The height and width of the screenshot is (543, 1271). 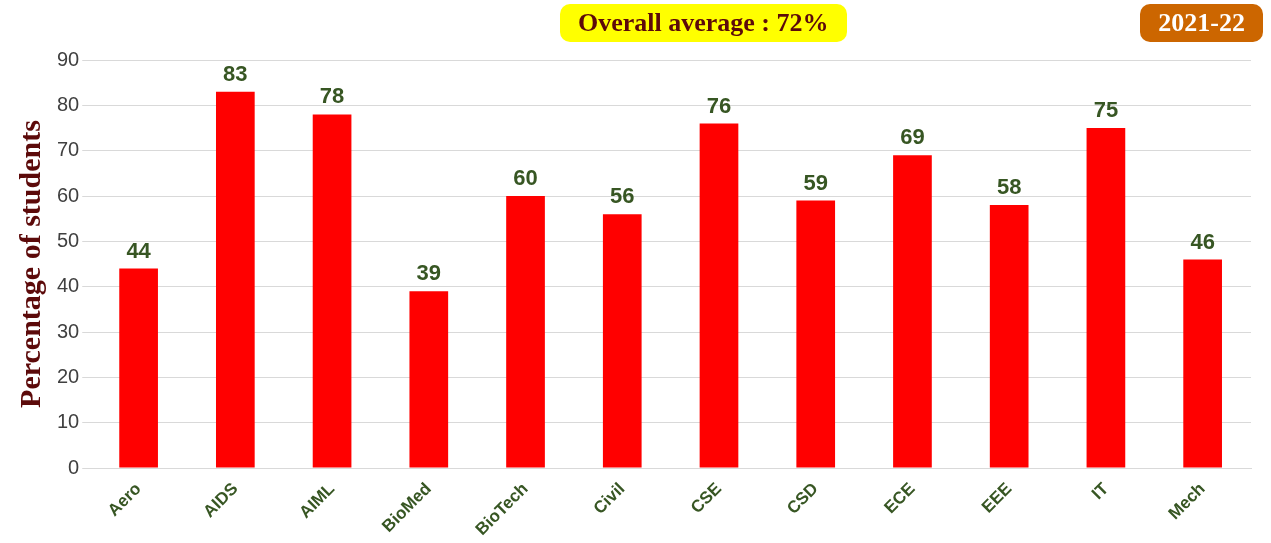 I want to click on data-label: 69, so click(x=912, y=137).